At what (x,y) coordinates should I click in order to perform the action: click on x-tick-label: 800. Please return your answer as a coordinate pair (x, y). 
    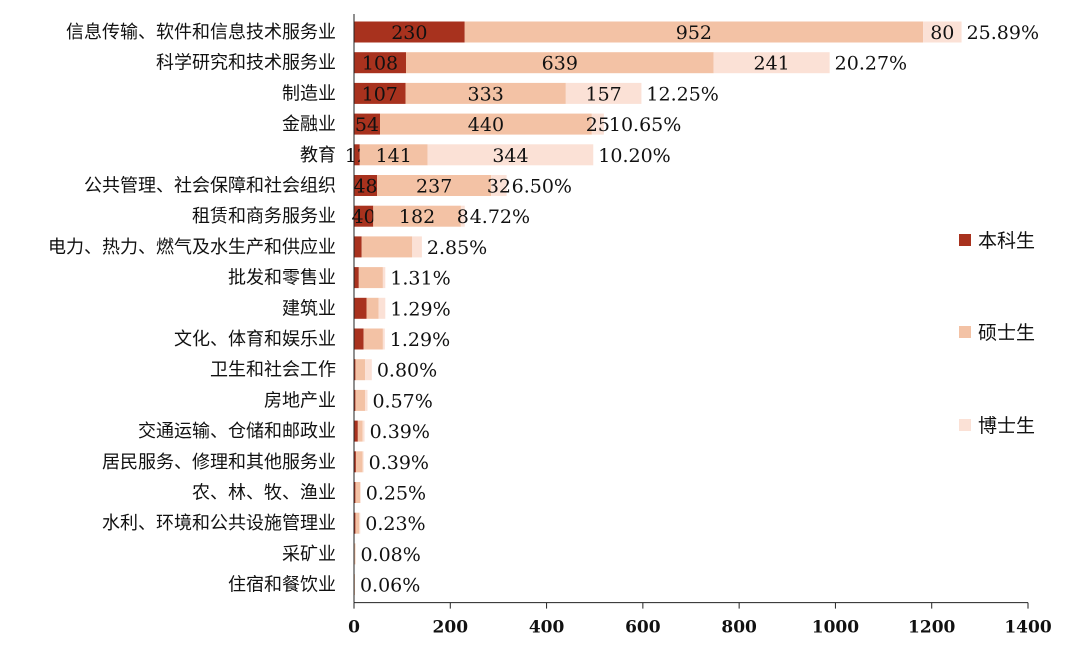
    Looking at the image, I should click on (739, 628).